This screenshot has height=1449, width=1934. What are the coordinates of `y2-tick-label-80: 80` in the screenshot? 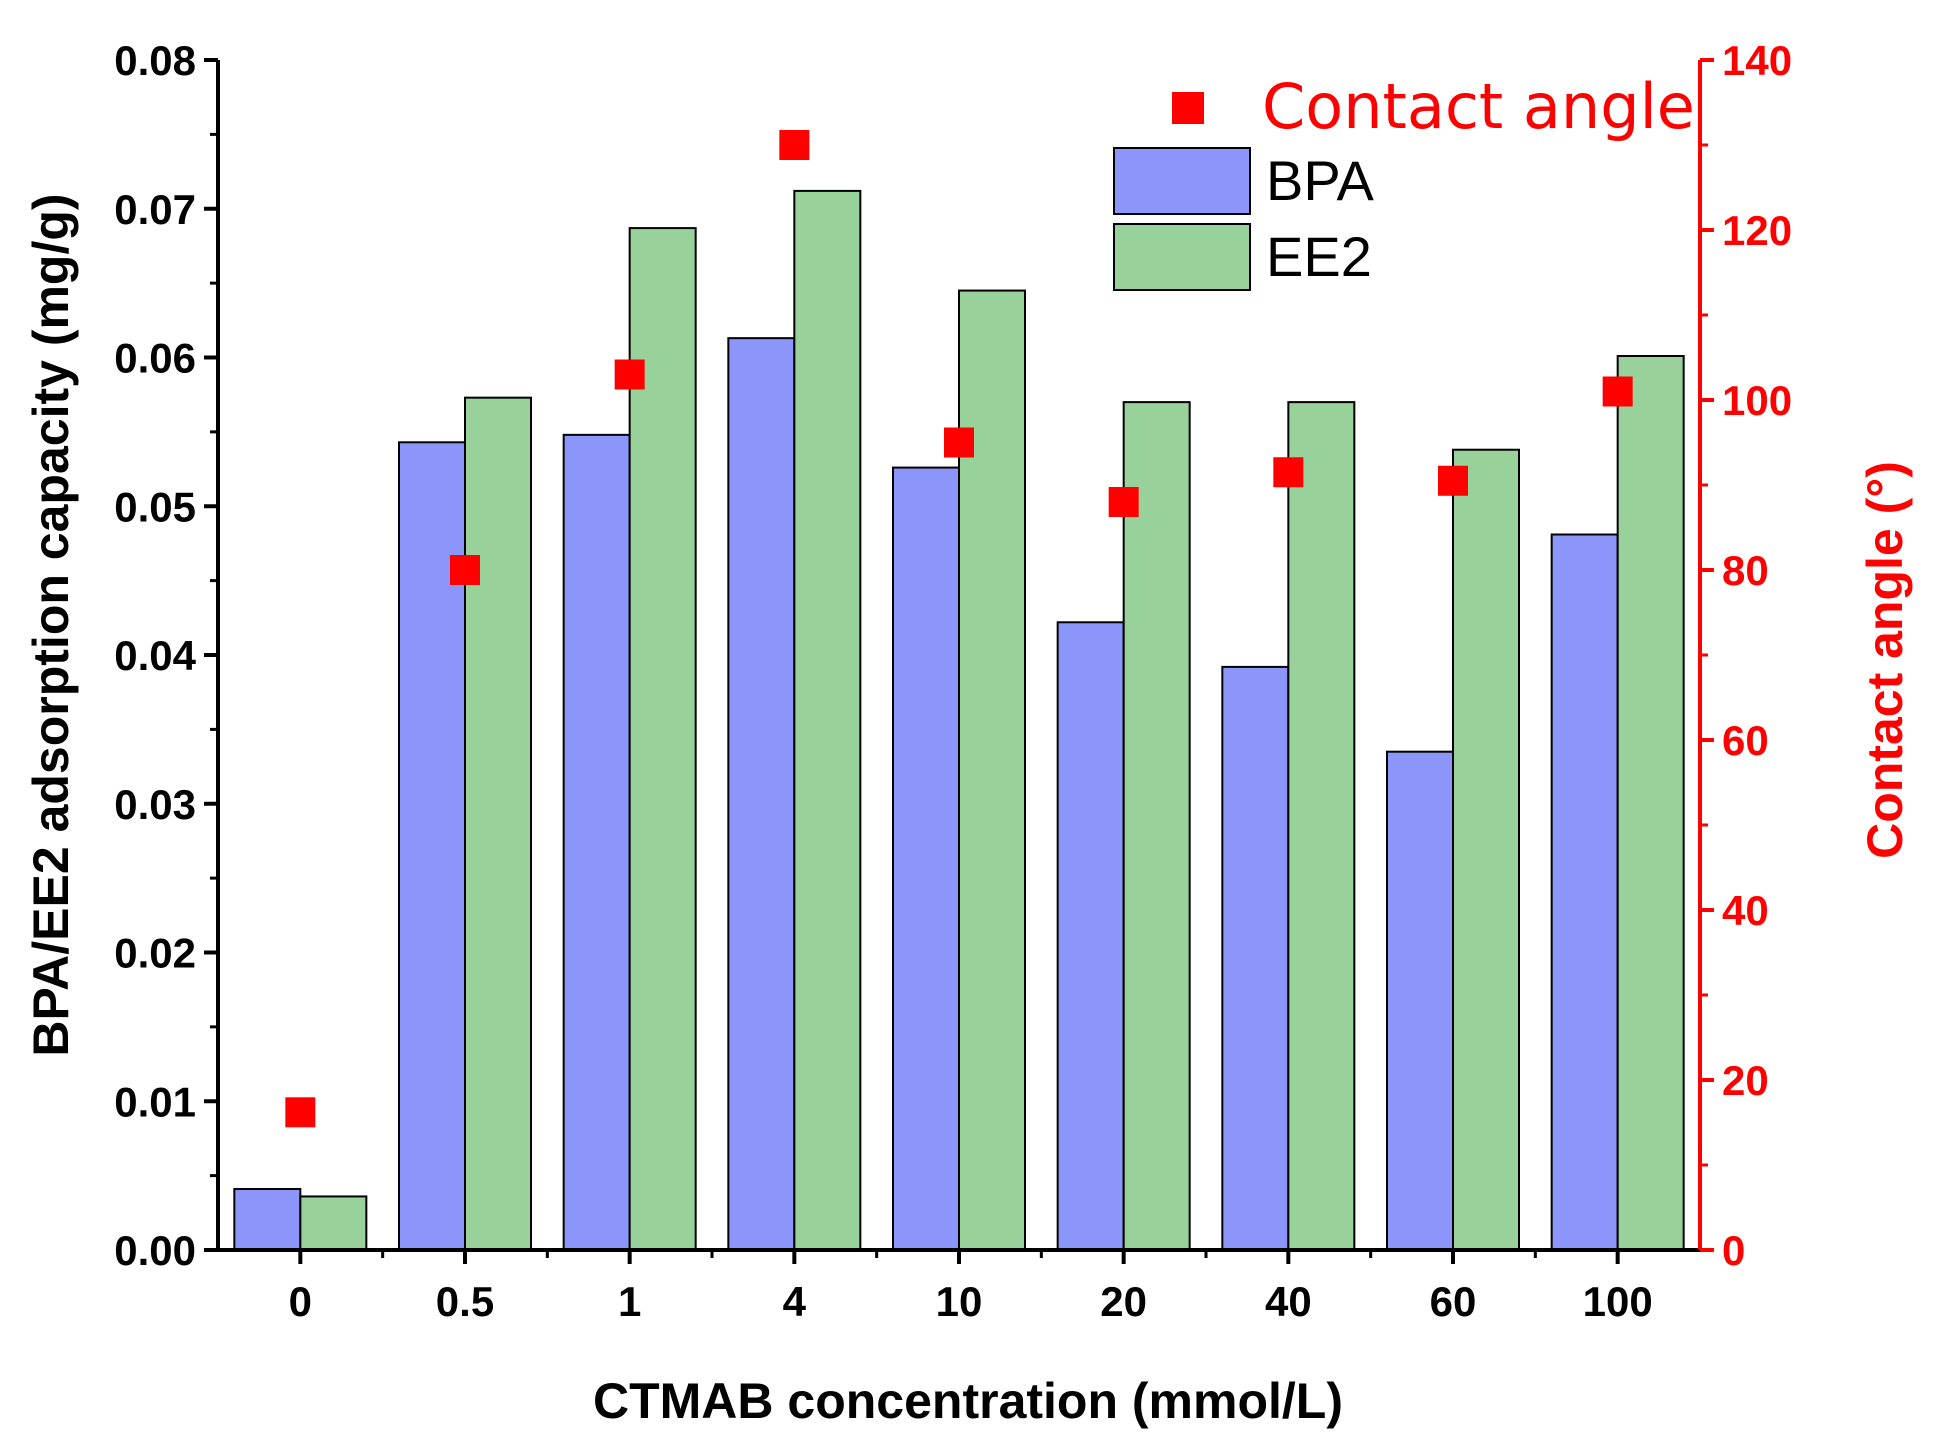 It's located at (1745, 570).